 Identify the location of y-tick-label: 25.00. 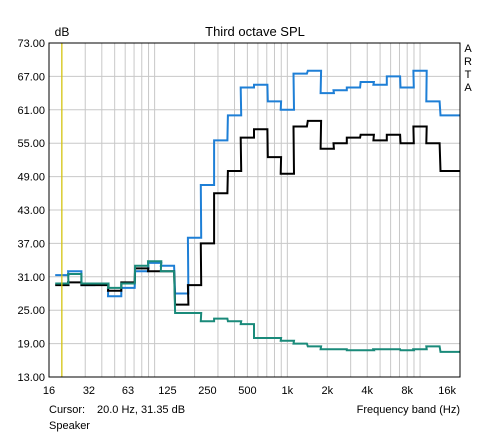
(31, 311).